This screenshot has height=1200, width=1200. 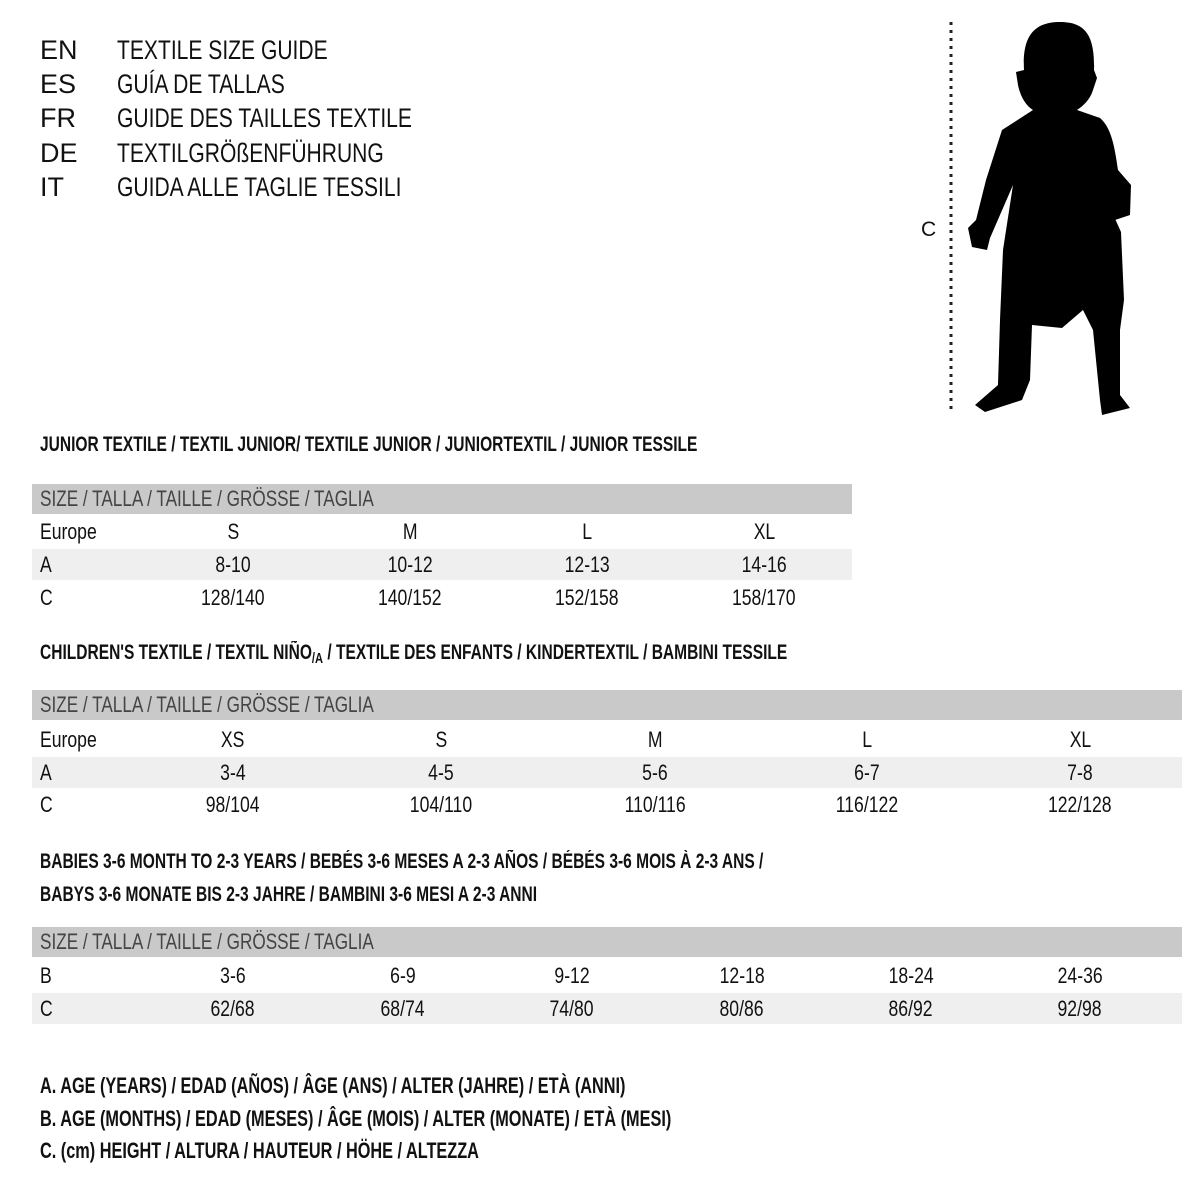 I want to click on table-cell: 3-4, so click(x=233, y=772).